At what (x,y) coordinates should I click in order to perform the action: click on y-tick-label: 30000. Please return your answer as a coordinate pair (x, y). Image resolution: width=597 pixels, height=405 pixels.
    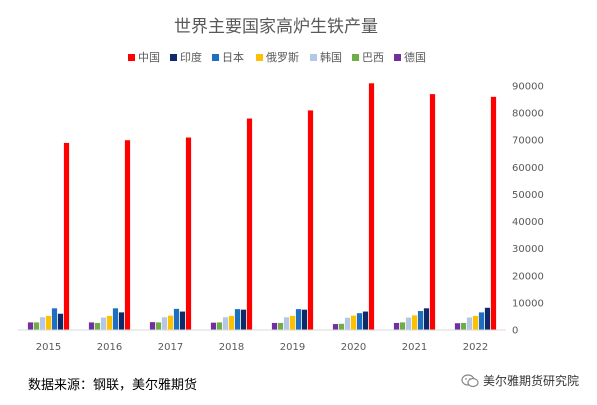
    Looking at the image, I should click on (528, 249).